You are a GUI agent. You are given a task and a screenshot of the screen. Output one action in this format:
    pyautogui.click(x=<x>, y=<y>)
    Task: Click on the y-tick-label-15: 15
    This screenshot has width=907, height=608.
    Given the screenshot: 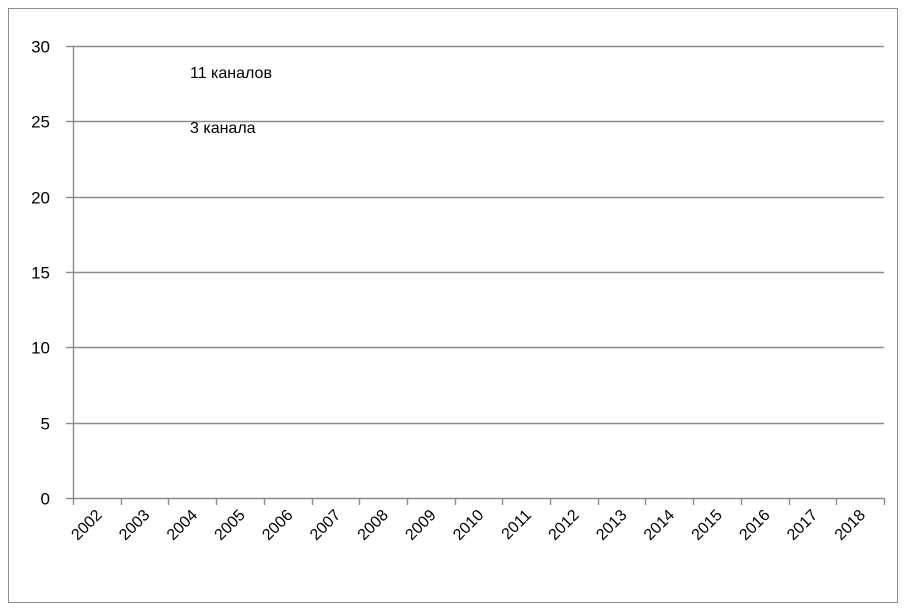 What is the action you would take?
    pyautogui.click(x=40, y=273)
    